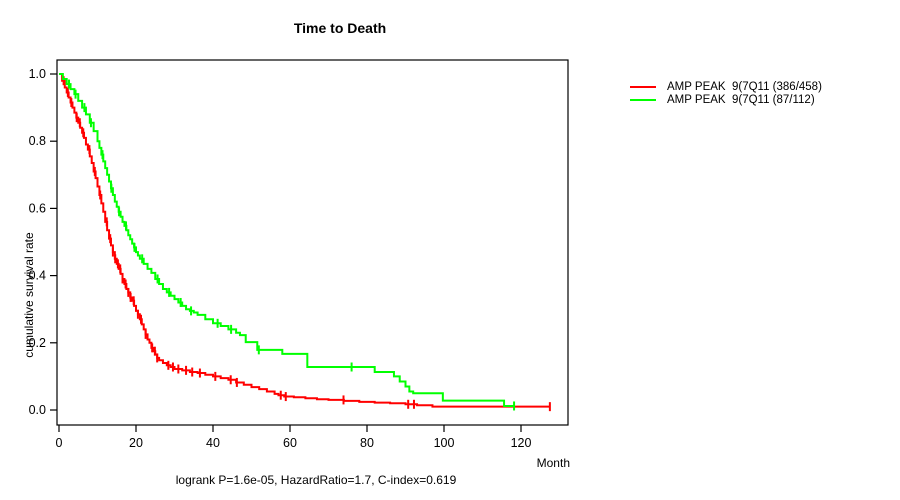 The image size is (900, 500). What do you see at coordinates (741, 99) in the screenshot?
I see `legend-label-green: AMP PEAK 9(7Q11 (87/112)` at bounding box center [741, 99].